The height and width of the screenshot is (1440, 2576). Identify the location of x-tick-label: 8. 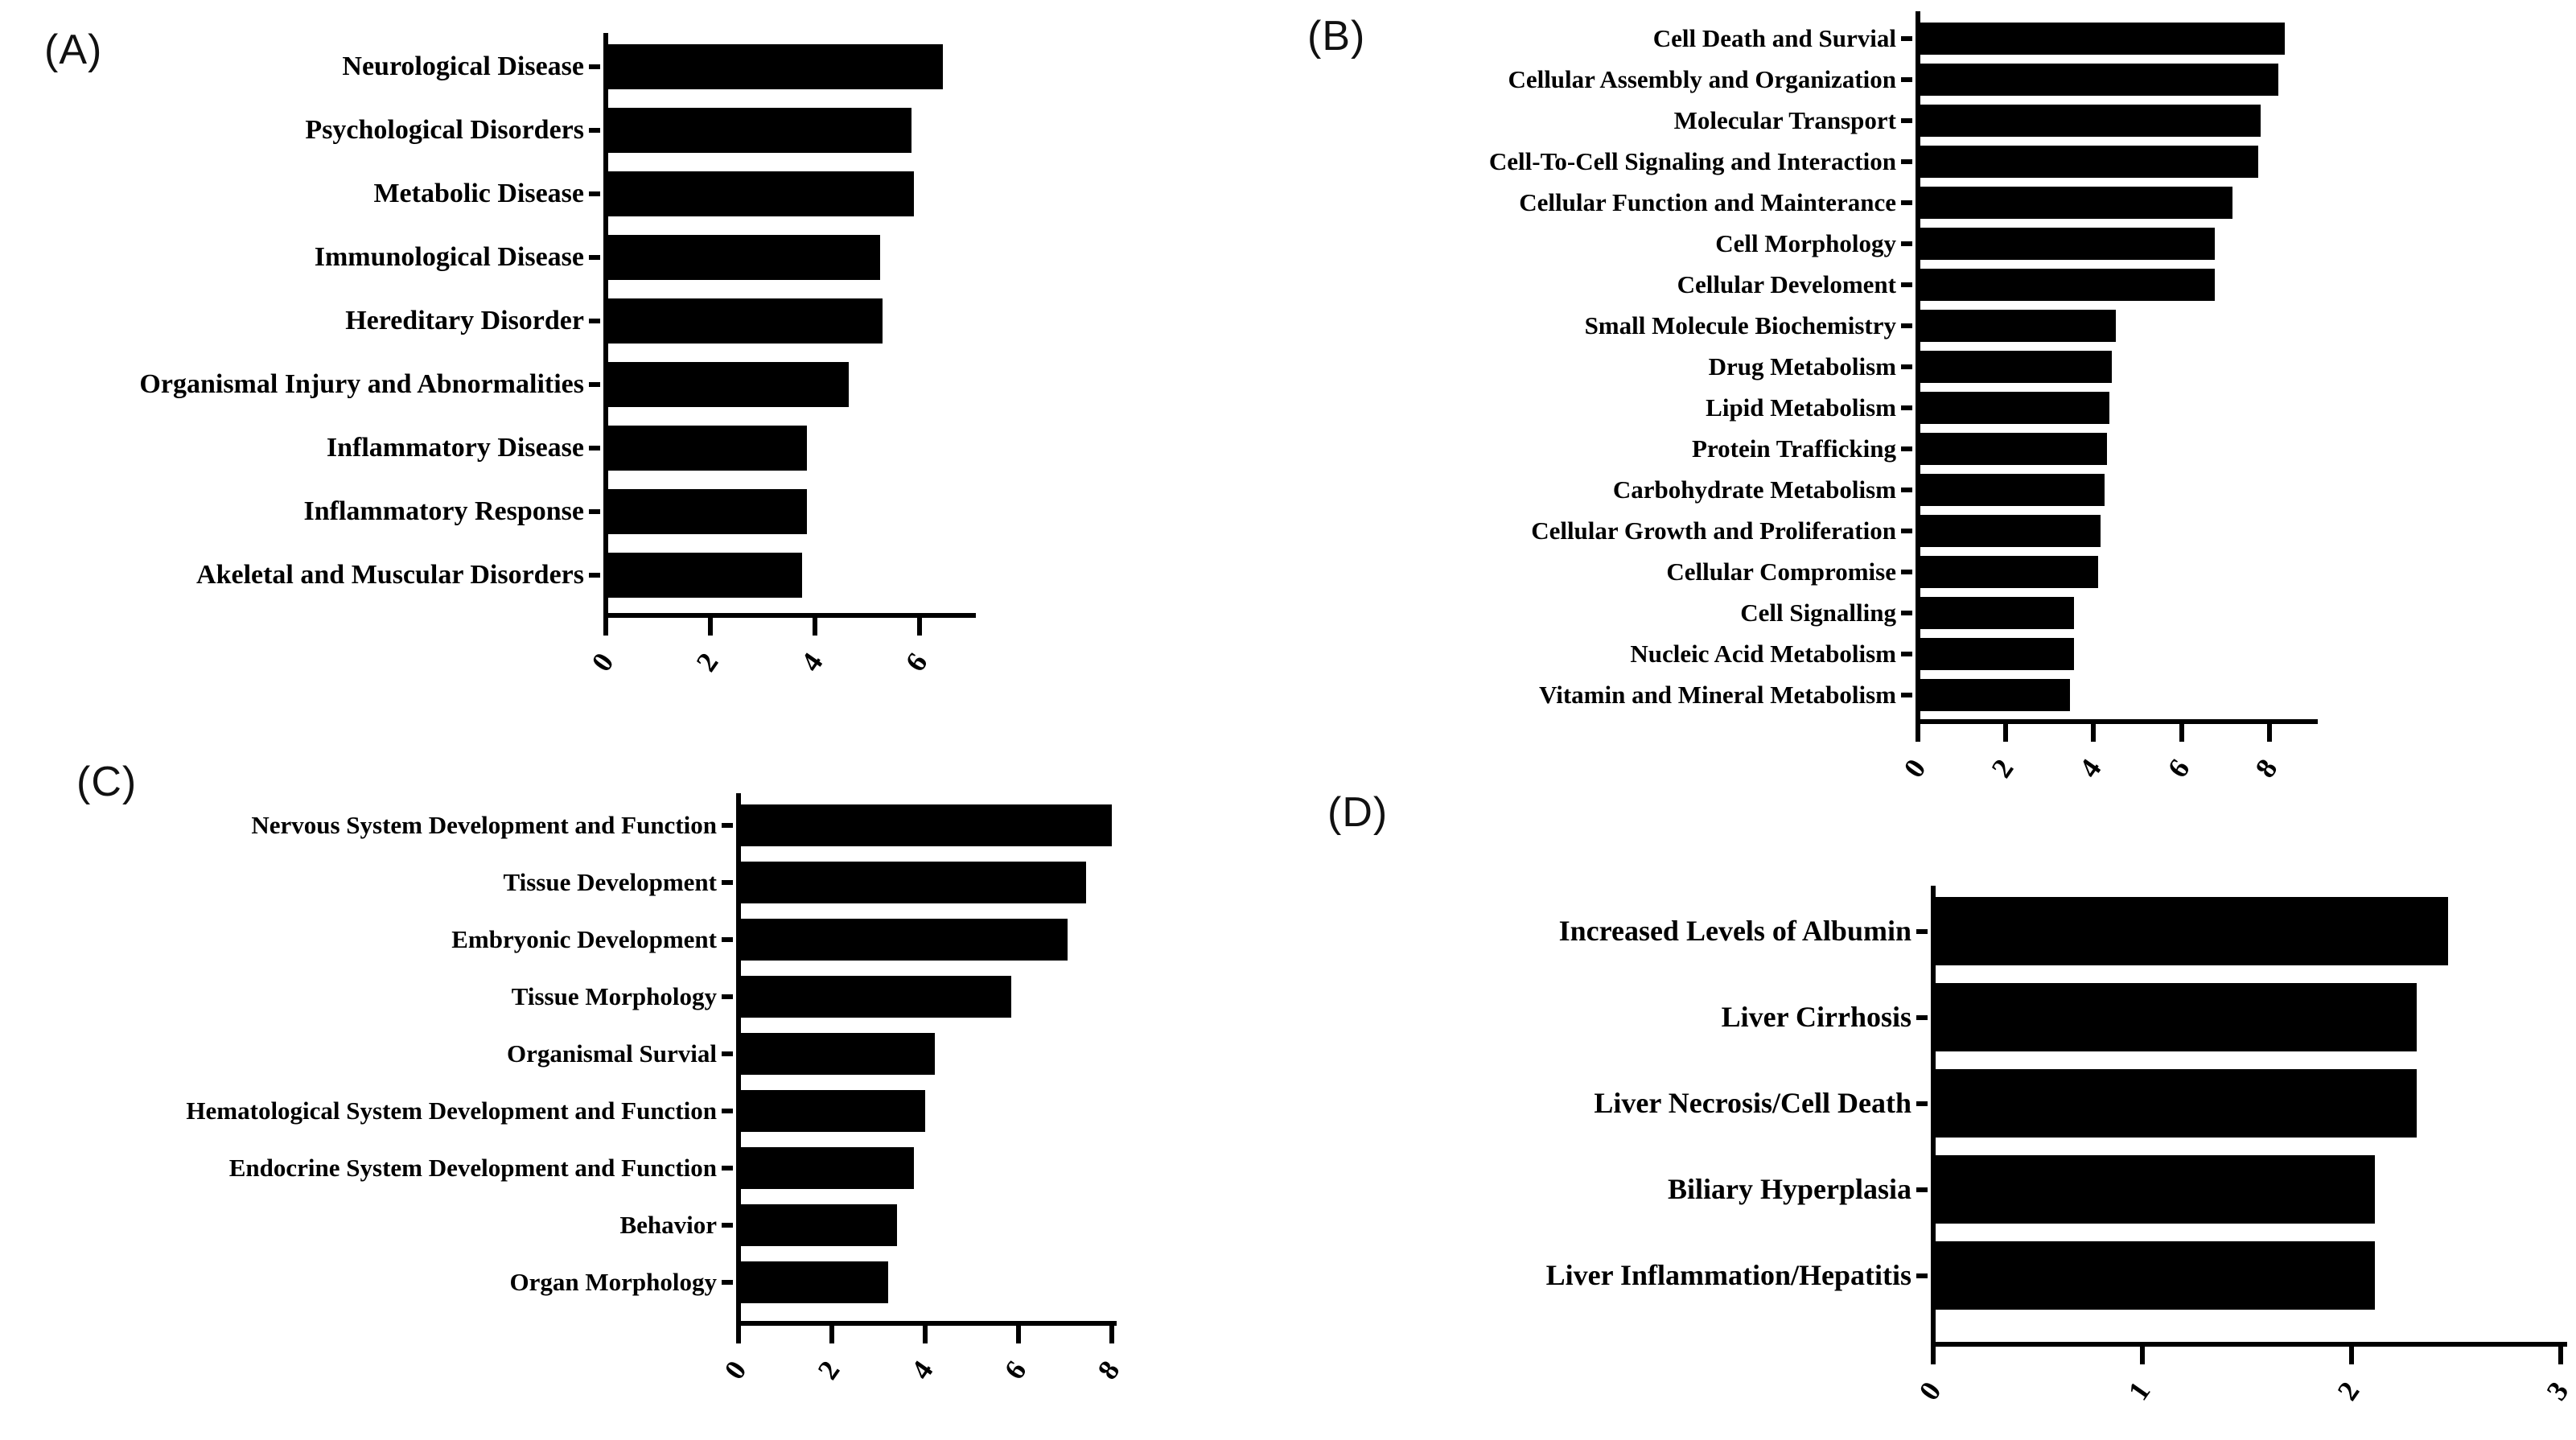
(1108, 1370).